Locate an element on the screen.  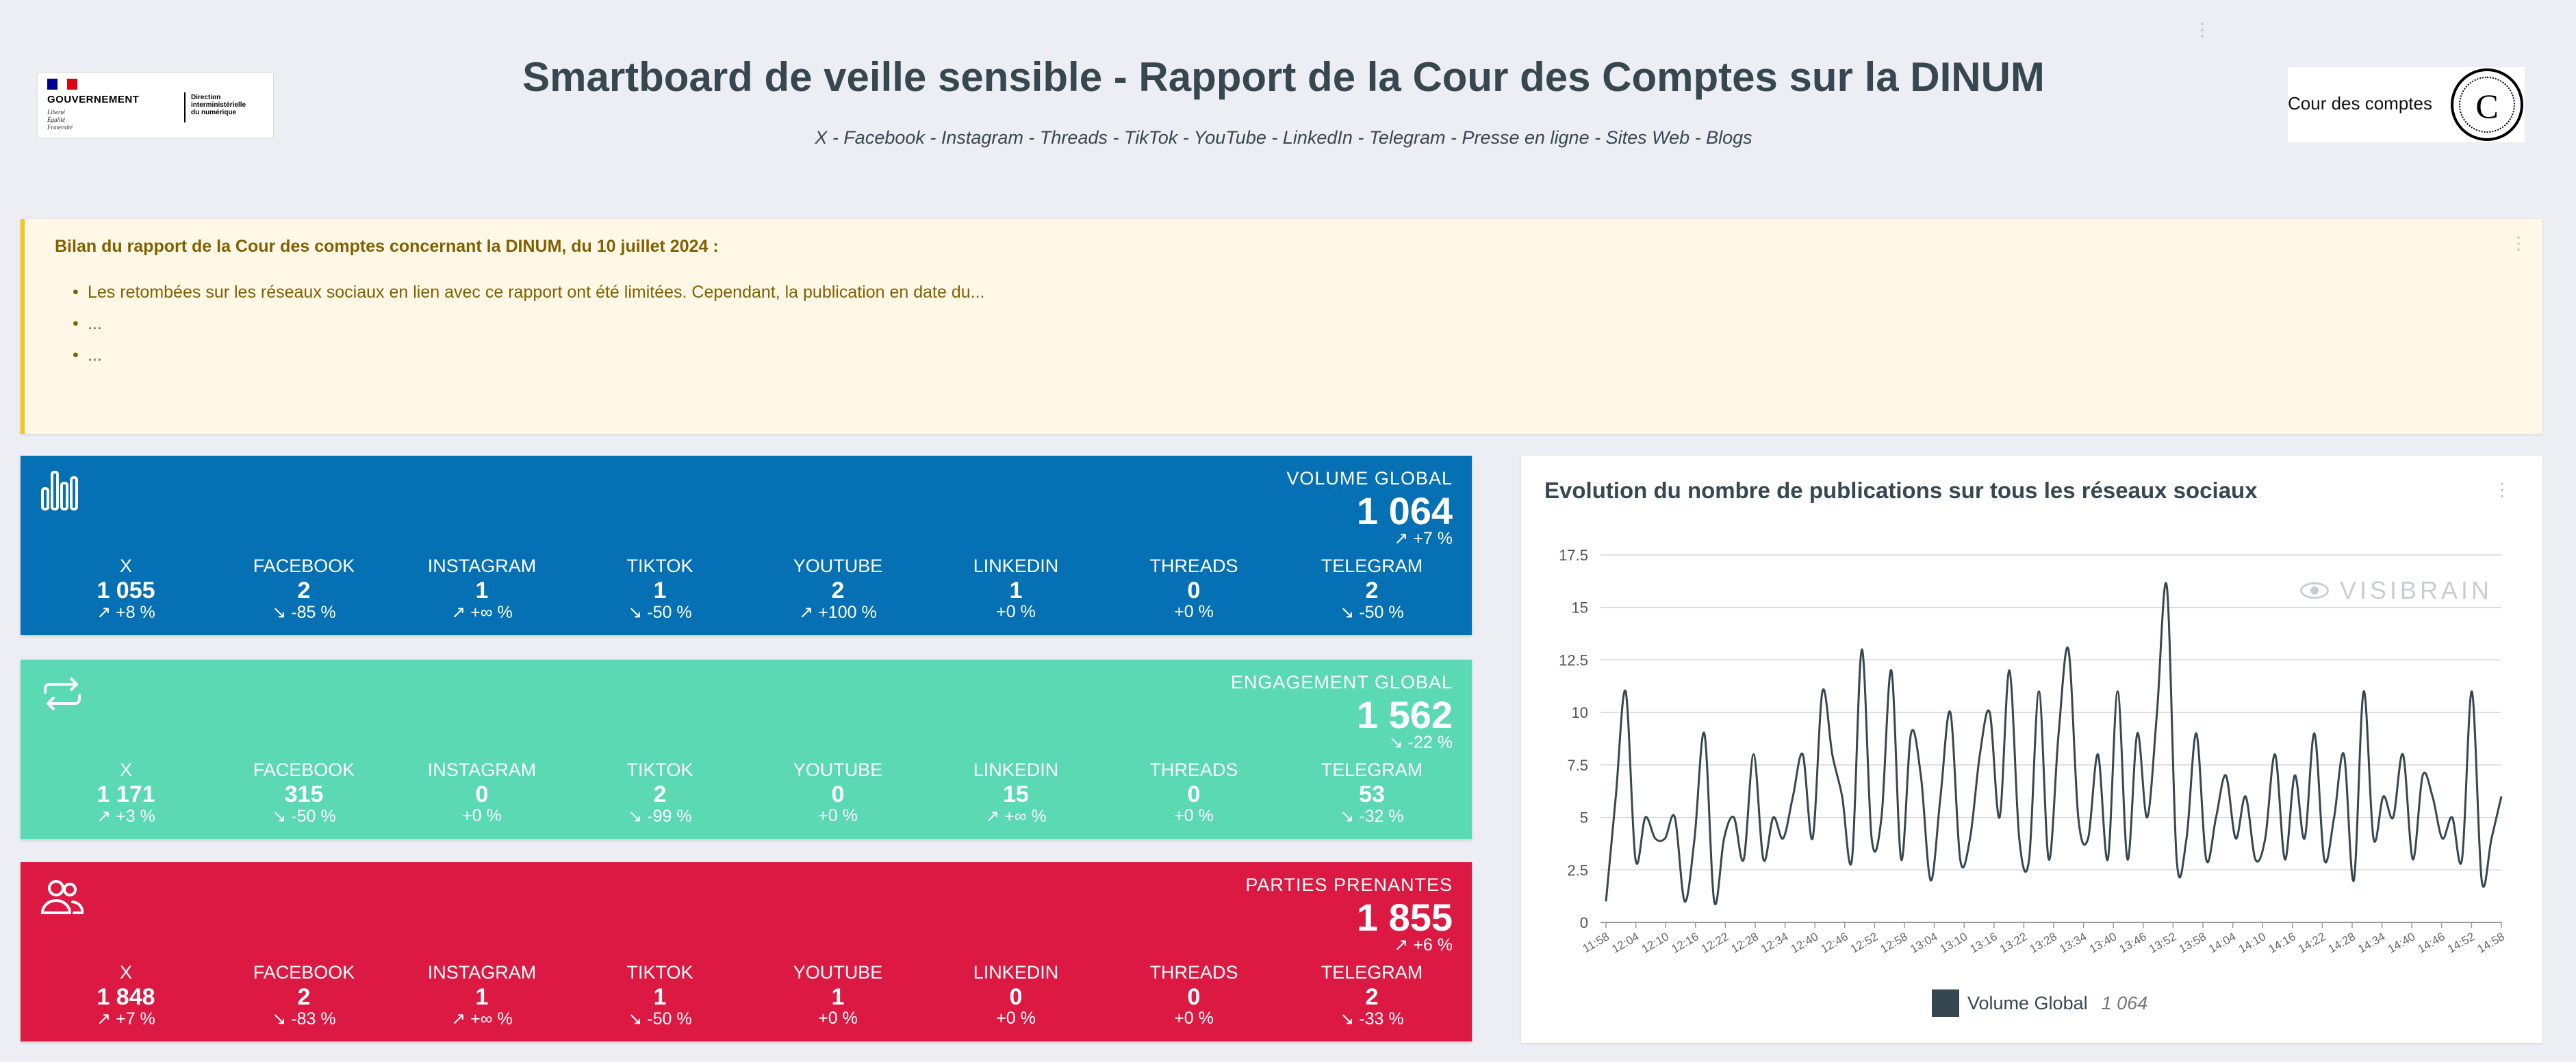
x-tick-label: 12:52 is located at coordinates (1864, 943).